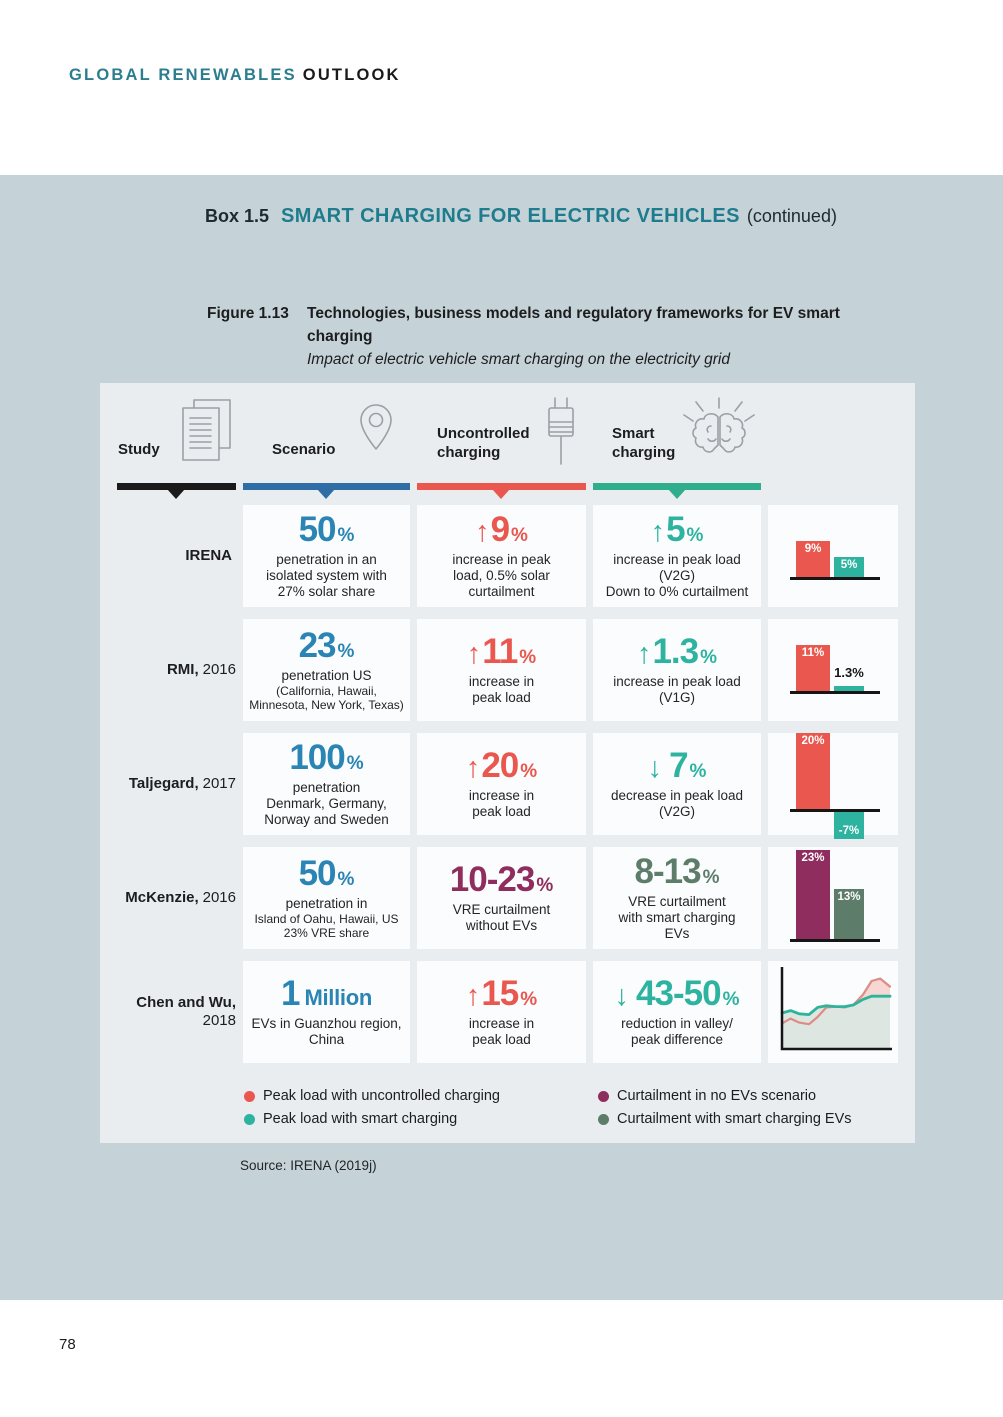 This screenshot has width=1003, height=1417. I want to click on load-curve-svg, so click(836, 1009).